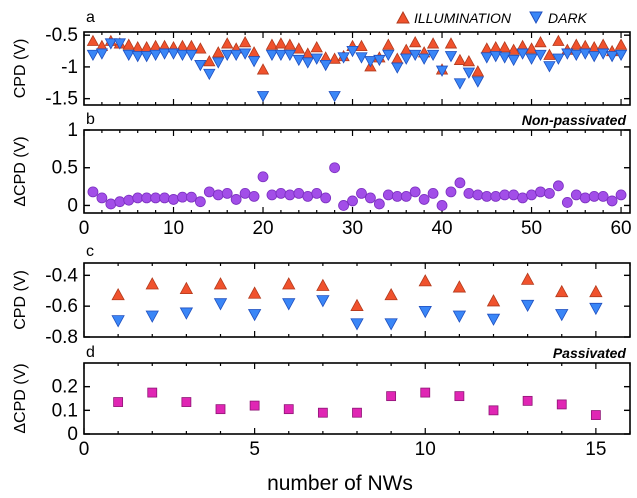 The image size is (637, 498). I want to click on x-tick-label: 5, so click(254, 449).